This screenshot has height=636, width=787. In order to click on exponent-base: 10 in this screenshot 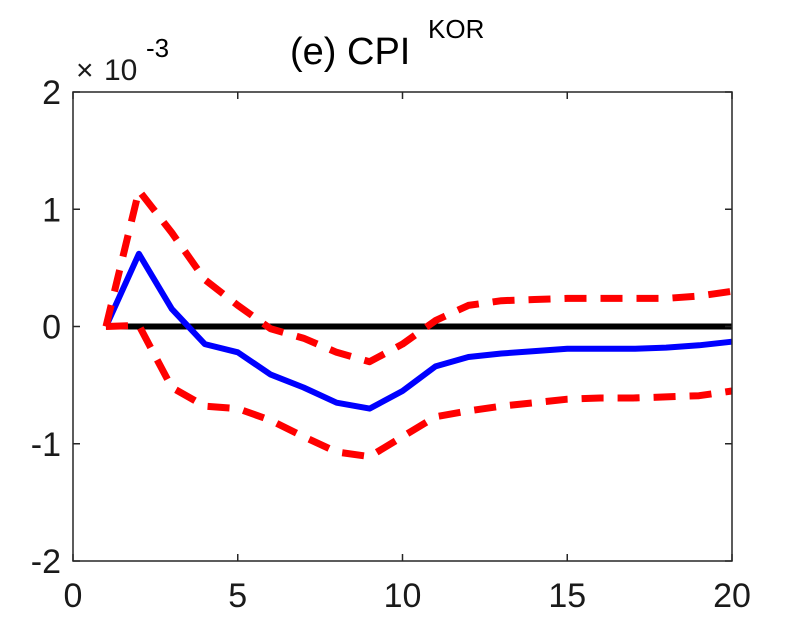, I will do `click(120, 70)`.